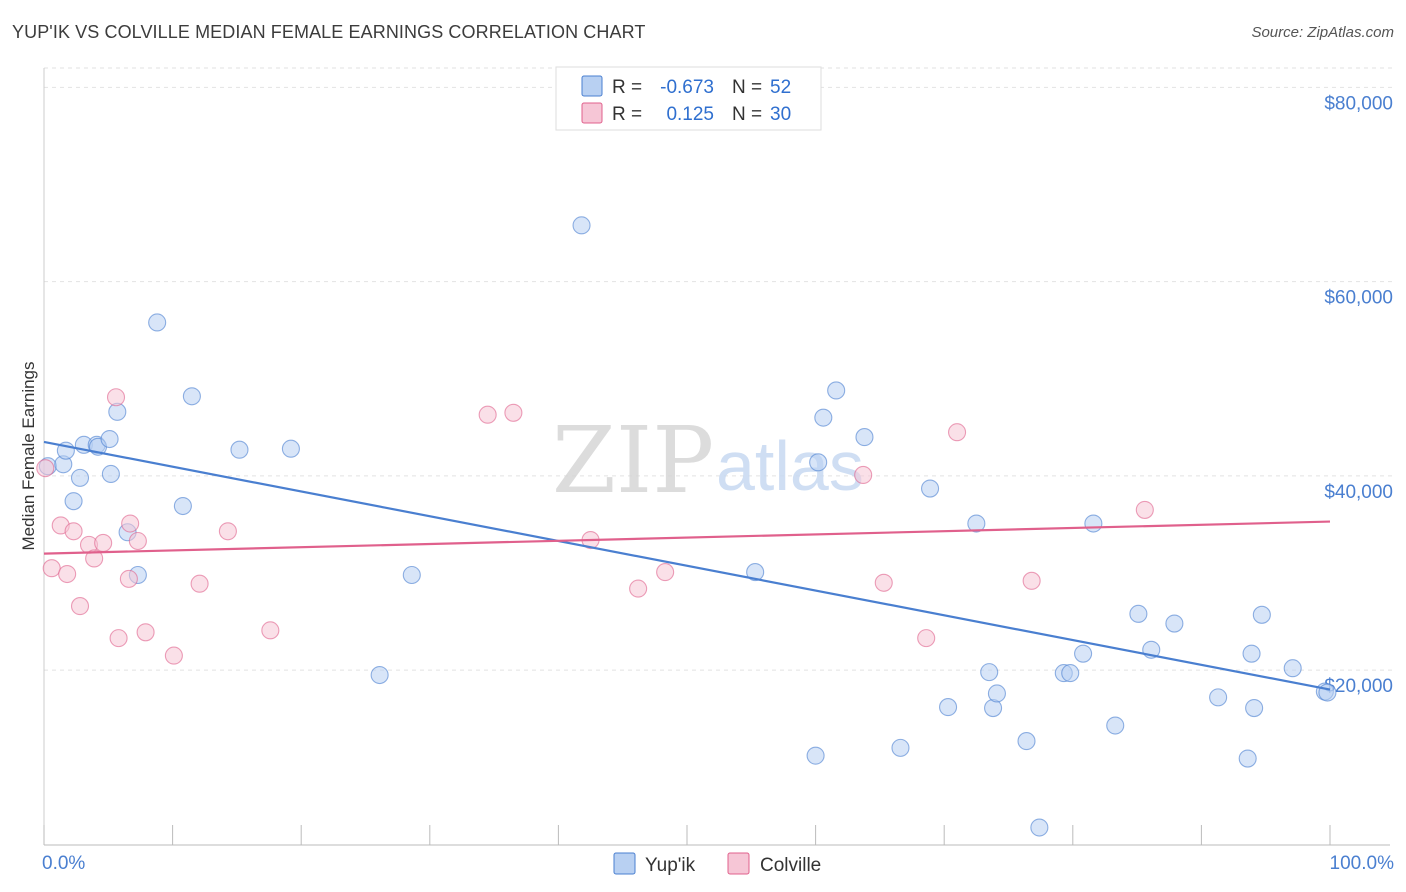  Describe the element at coordinates (627, 87) in the screenshot. I see `stats-r-label-yupik: R =` at that location.